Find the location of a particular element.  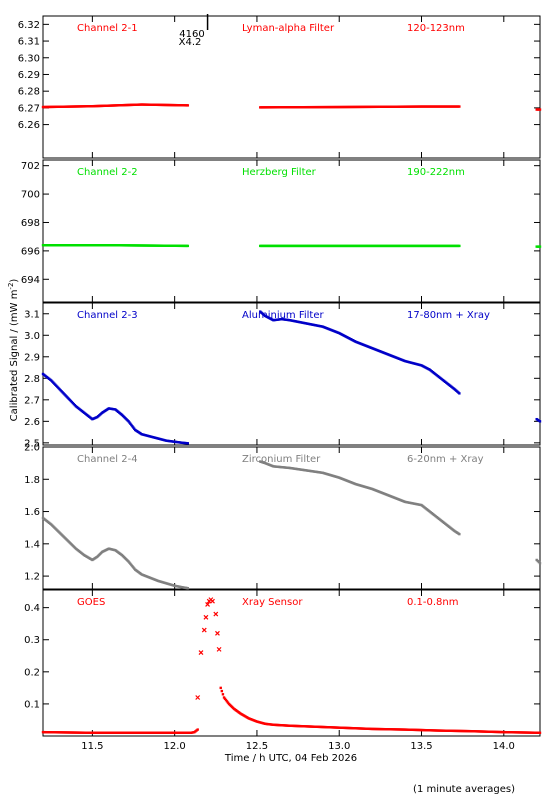

y-tick-label: 1.4 is located at coordinates (32, 544).